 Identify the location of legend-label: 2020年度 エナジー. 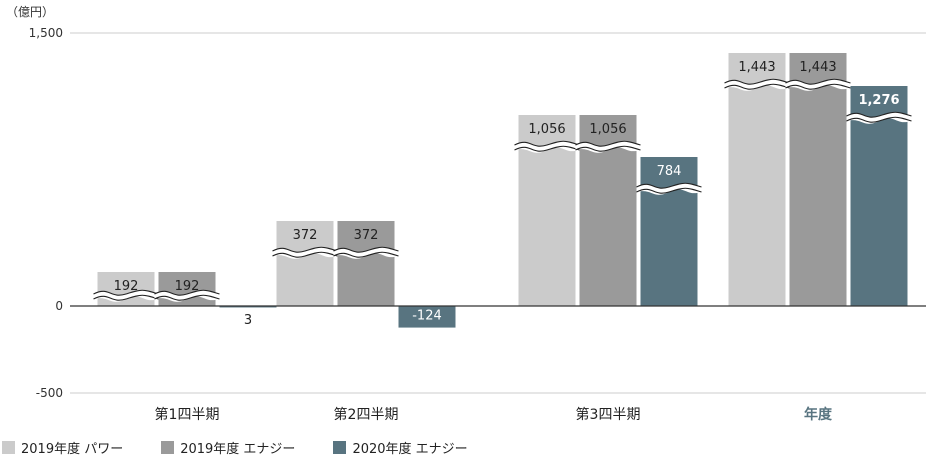
(410, 449).